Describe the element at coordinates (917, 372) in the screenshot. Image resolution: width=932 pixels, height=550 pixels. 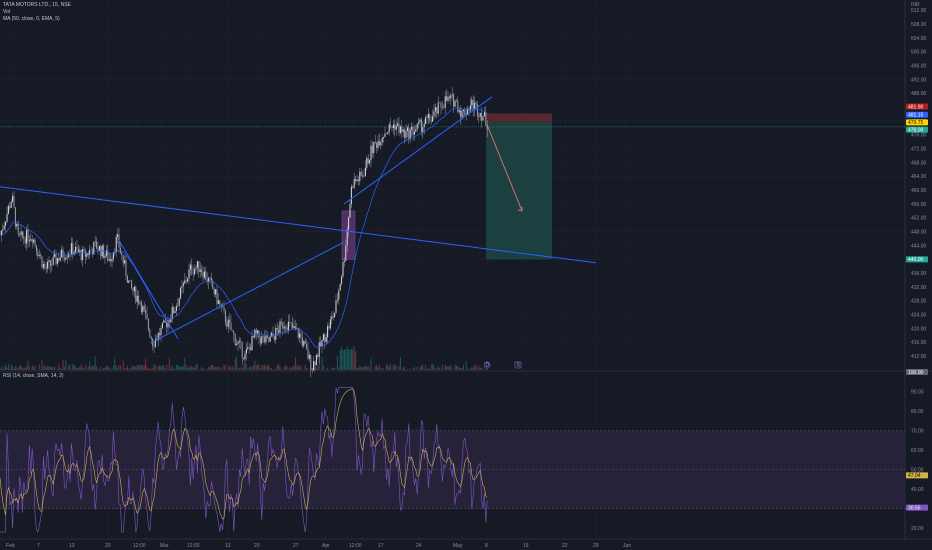
I see `rsi-tag` at that location.